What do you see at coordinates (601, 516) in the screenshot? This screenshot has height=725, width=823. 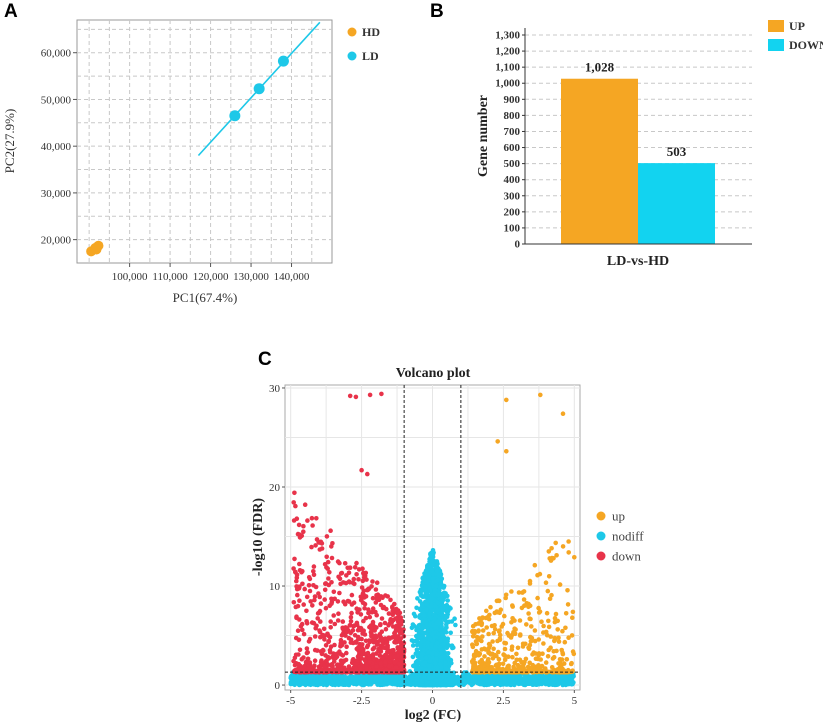 I see `volcano-legend-swatch-up` at bounding box center [601, 516].